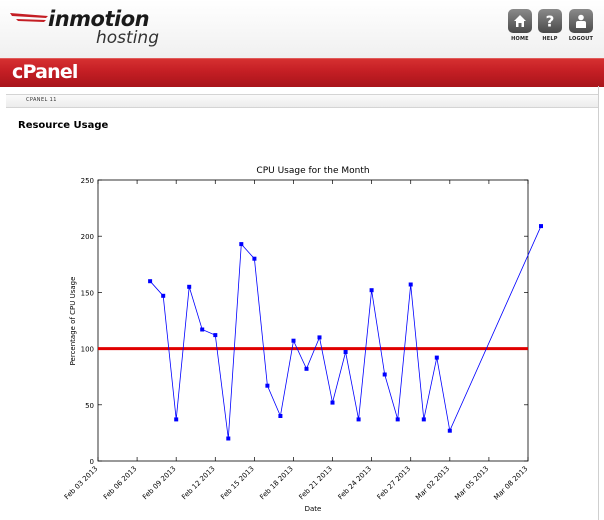  What do you see at coordinates (510, 483) in the screenshot?
I see `x-tick-label: Mar 08 2013` at bounding box center [510, 483].